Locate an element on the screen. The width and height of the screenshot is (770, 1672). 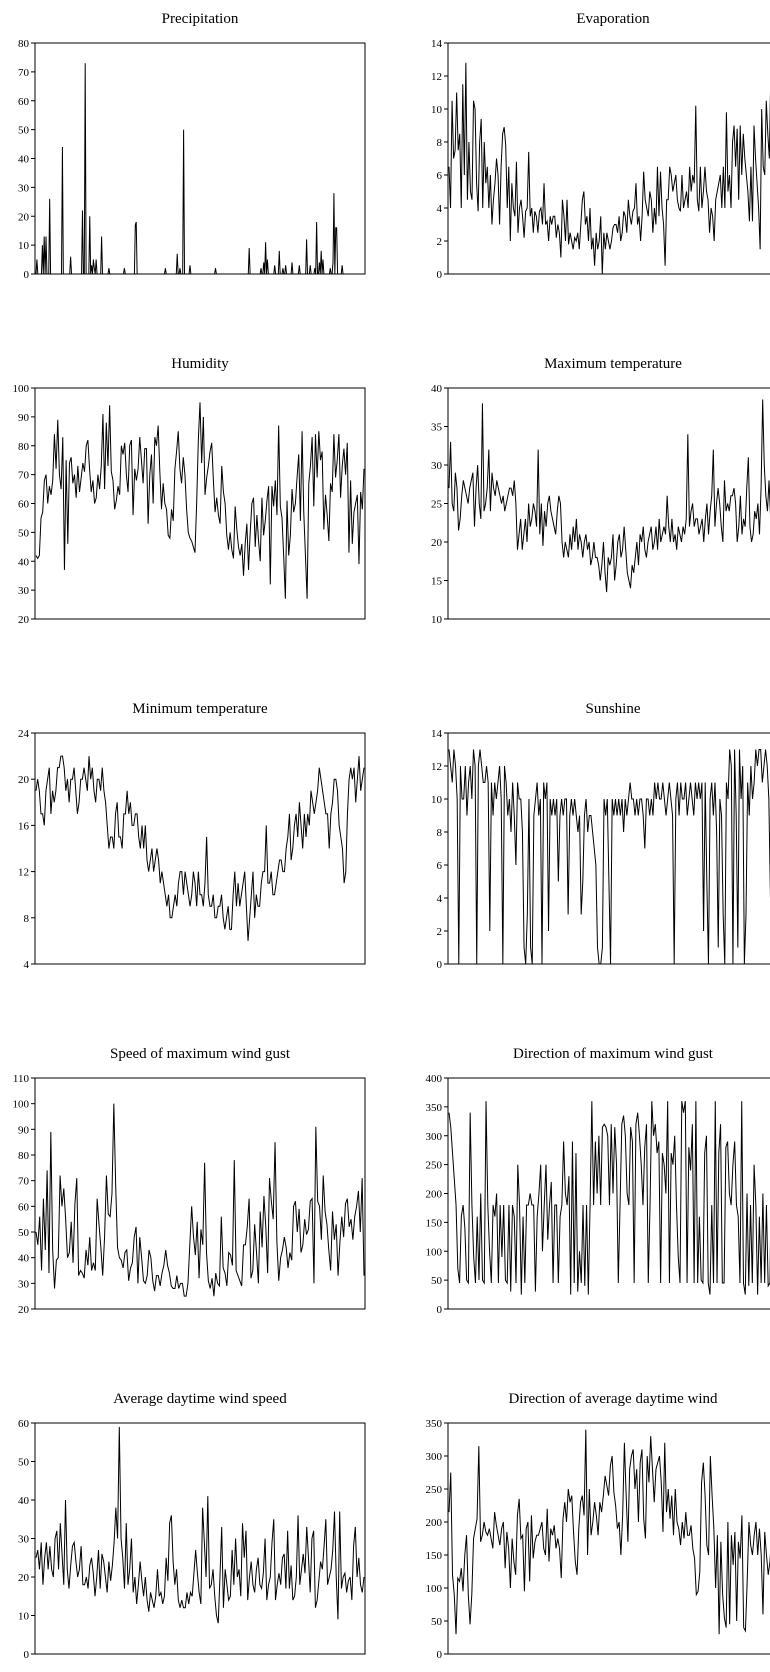
chart-title: Direction of maximum wind gust is located at coordinates (613, 1054).